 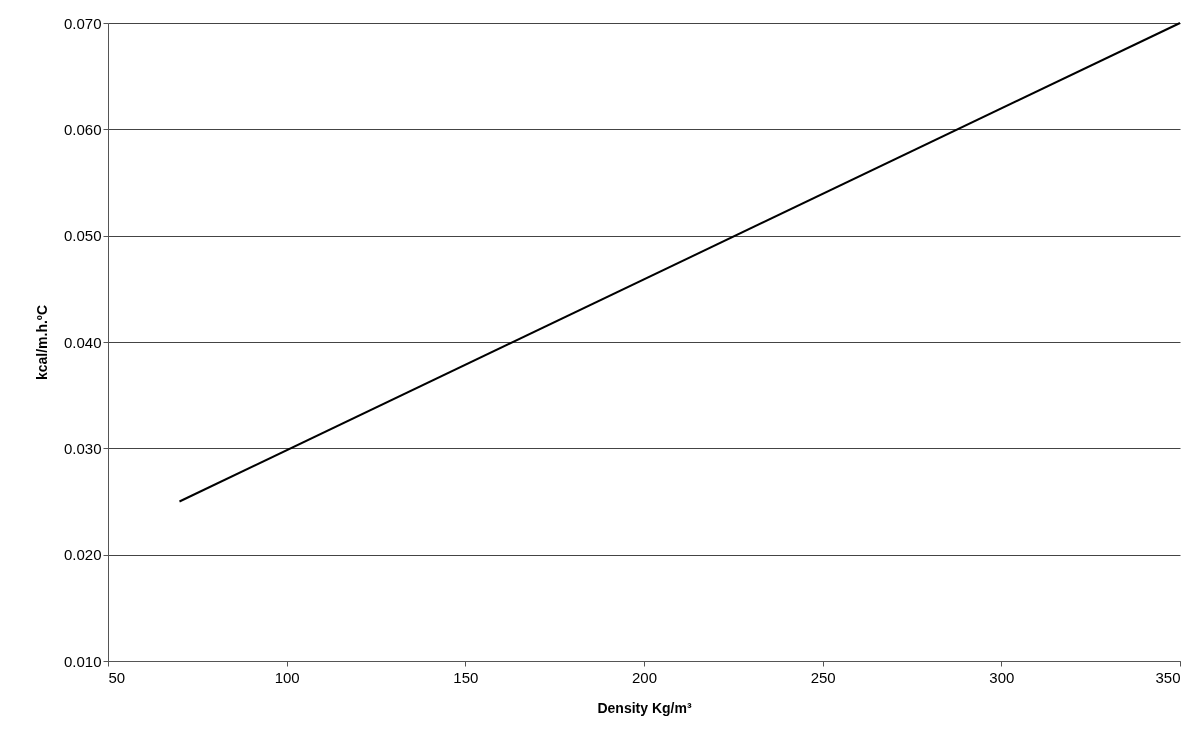 I want to click on x-tick-label: 150, so click(x=466, y=677).